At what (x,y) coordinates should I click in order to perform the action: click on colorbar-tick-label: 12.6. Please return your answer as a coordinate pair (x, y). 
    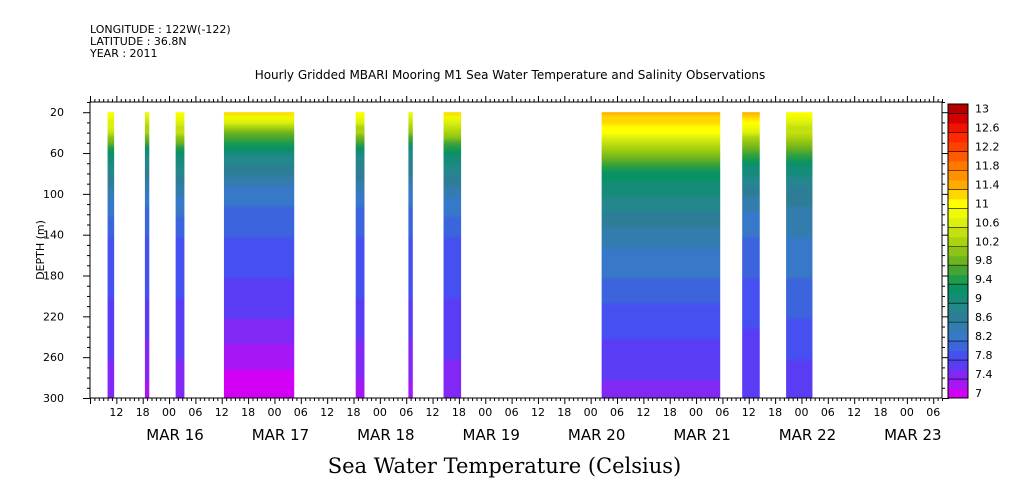
    Looking at the image, I should click on (987, 127).